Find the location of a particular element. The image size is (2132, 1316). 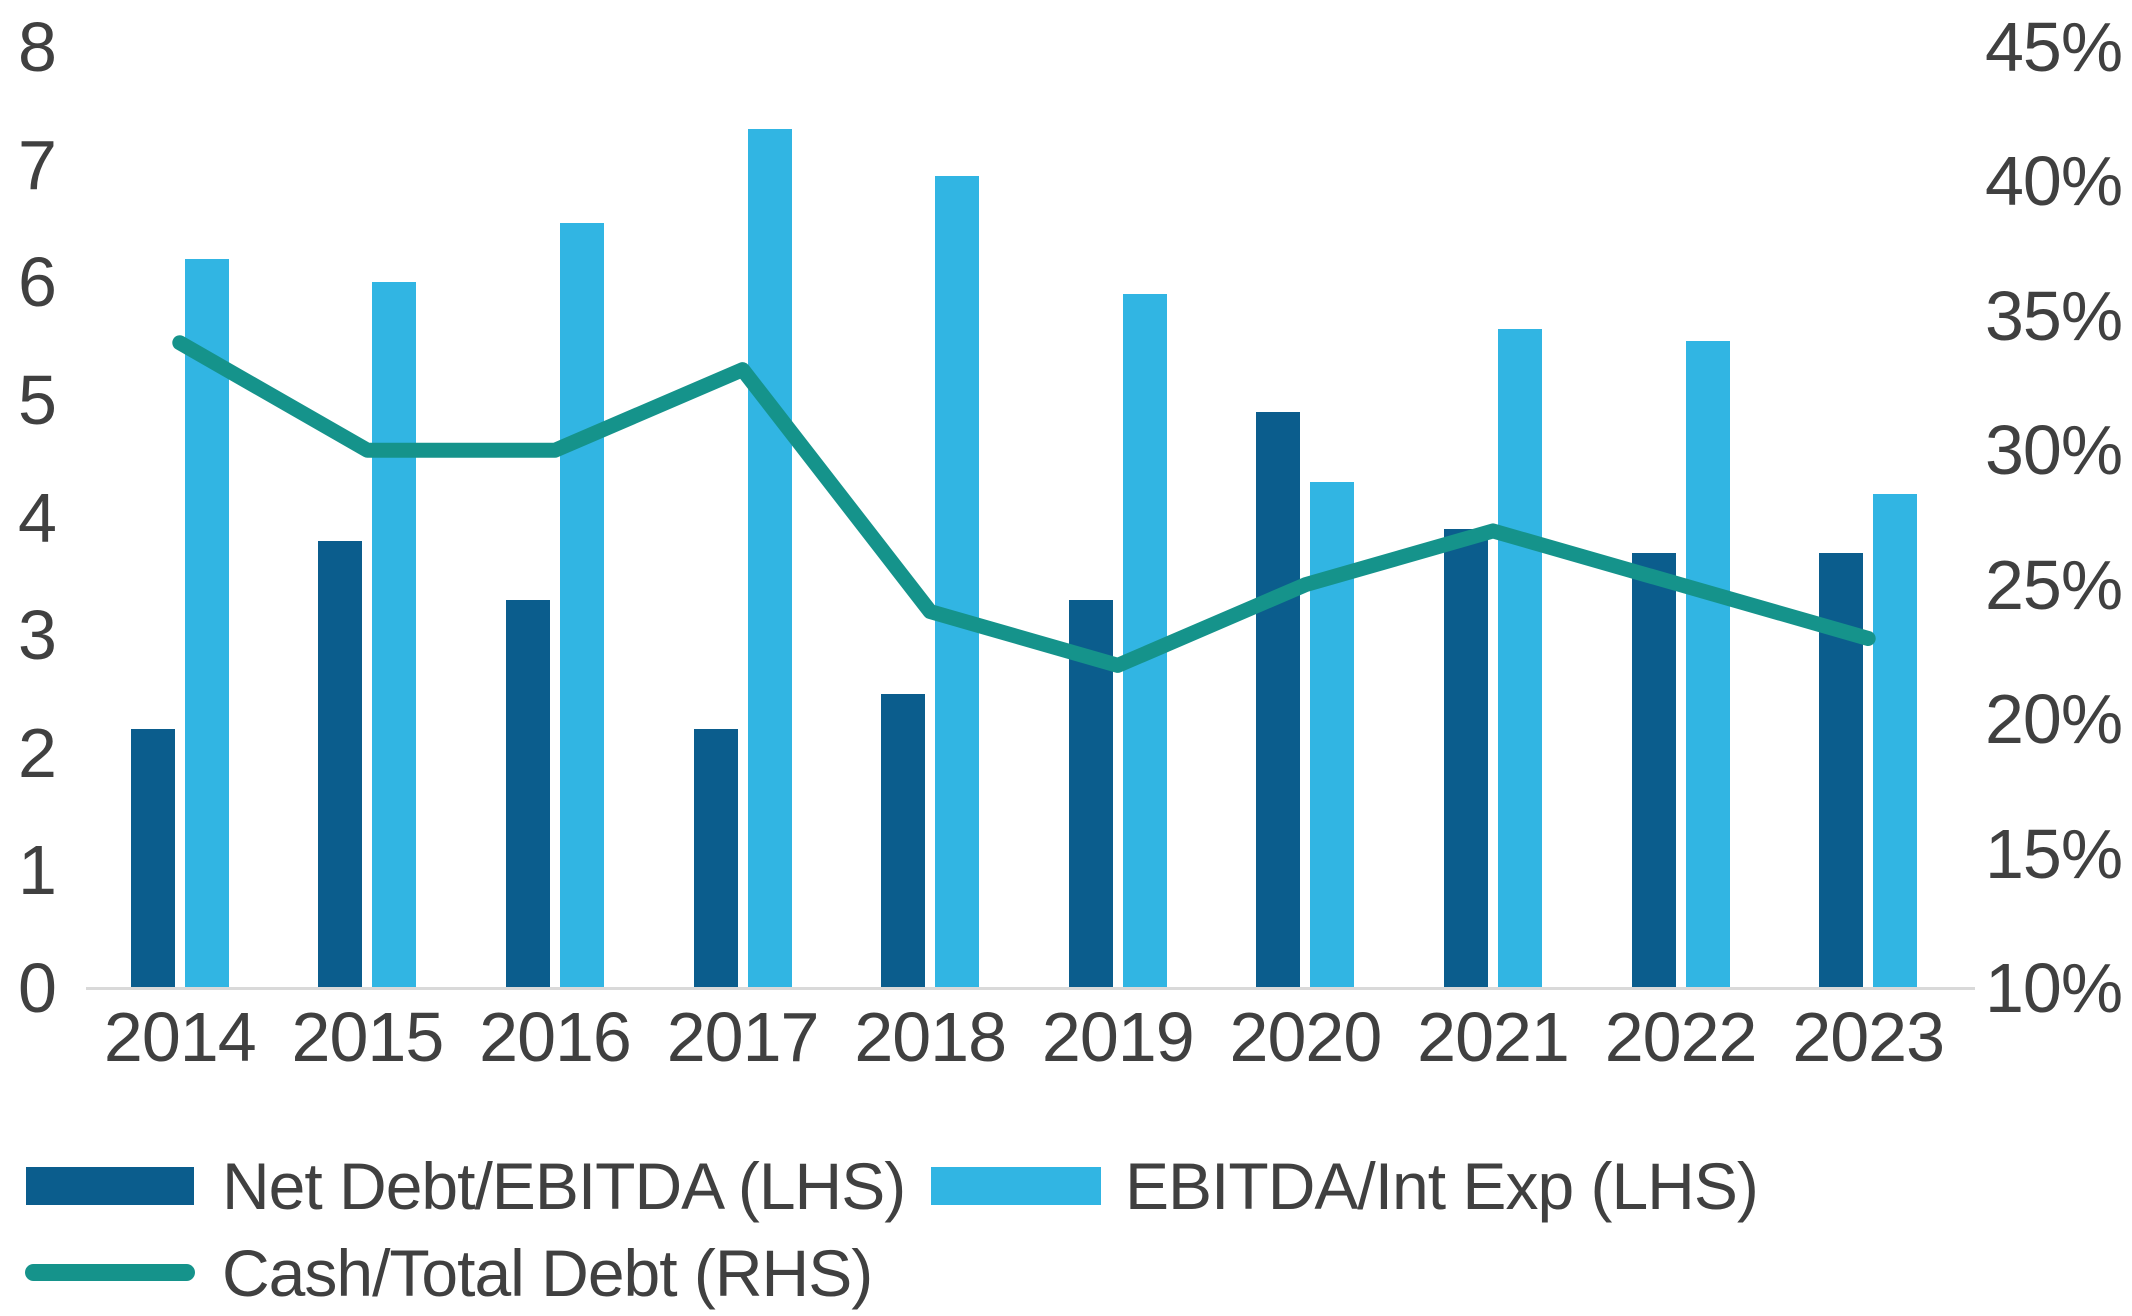

x-axis-label-2022: 2022 is located at coordinates (1681, 1037).